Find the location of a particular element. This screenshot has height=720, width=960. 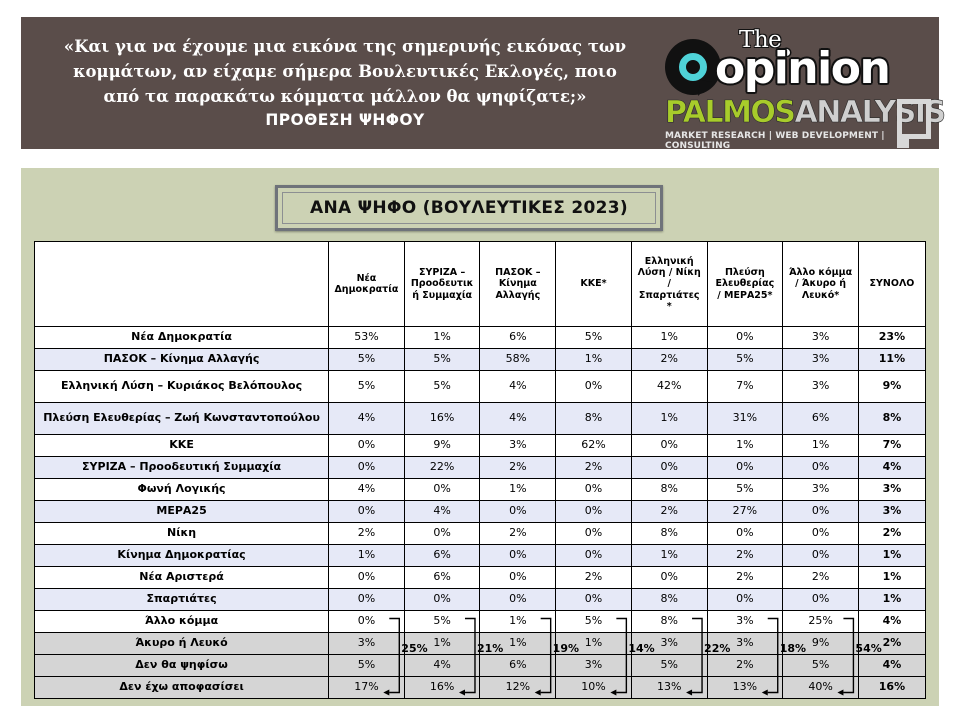

total-cell: 2% is located at coordinates (892, 533).